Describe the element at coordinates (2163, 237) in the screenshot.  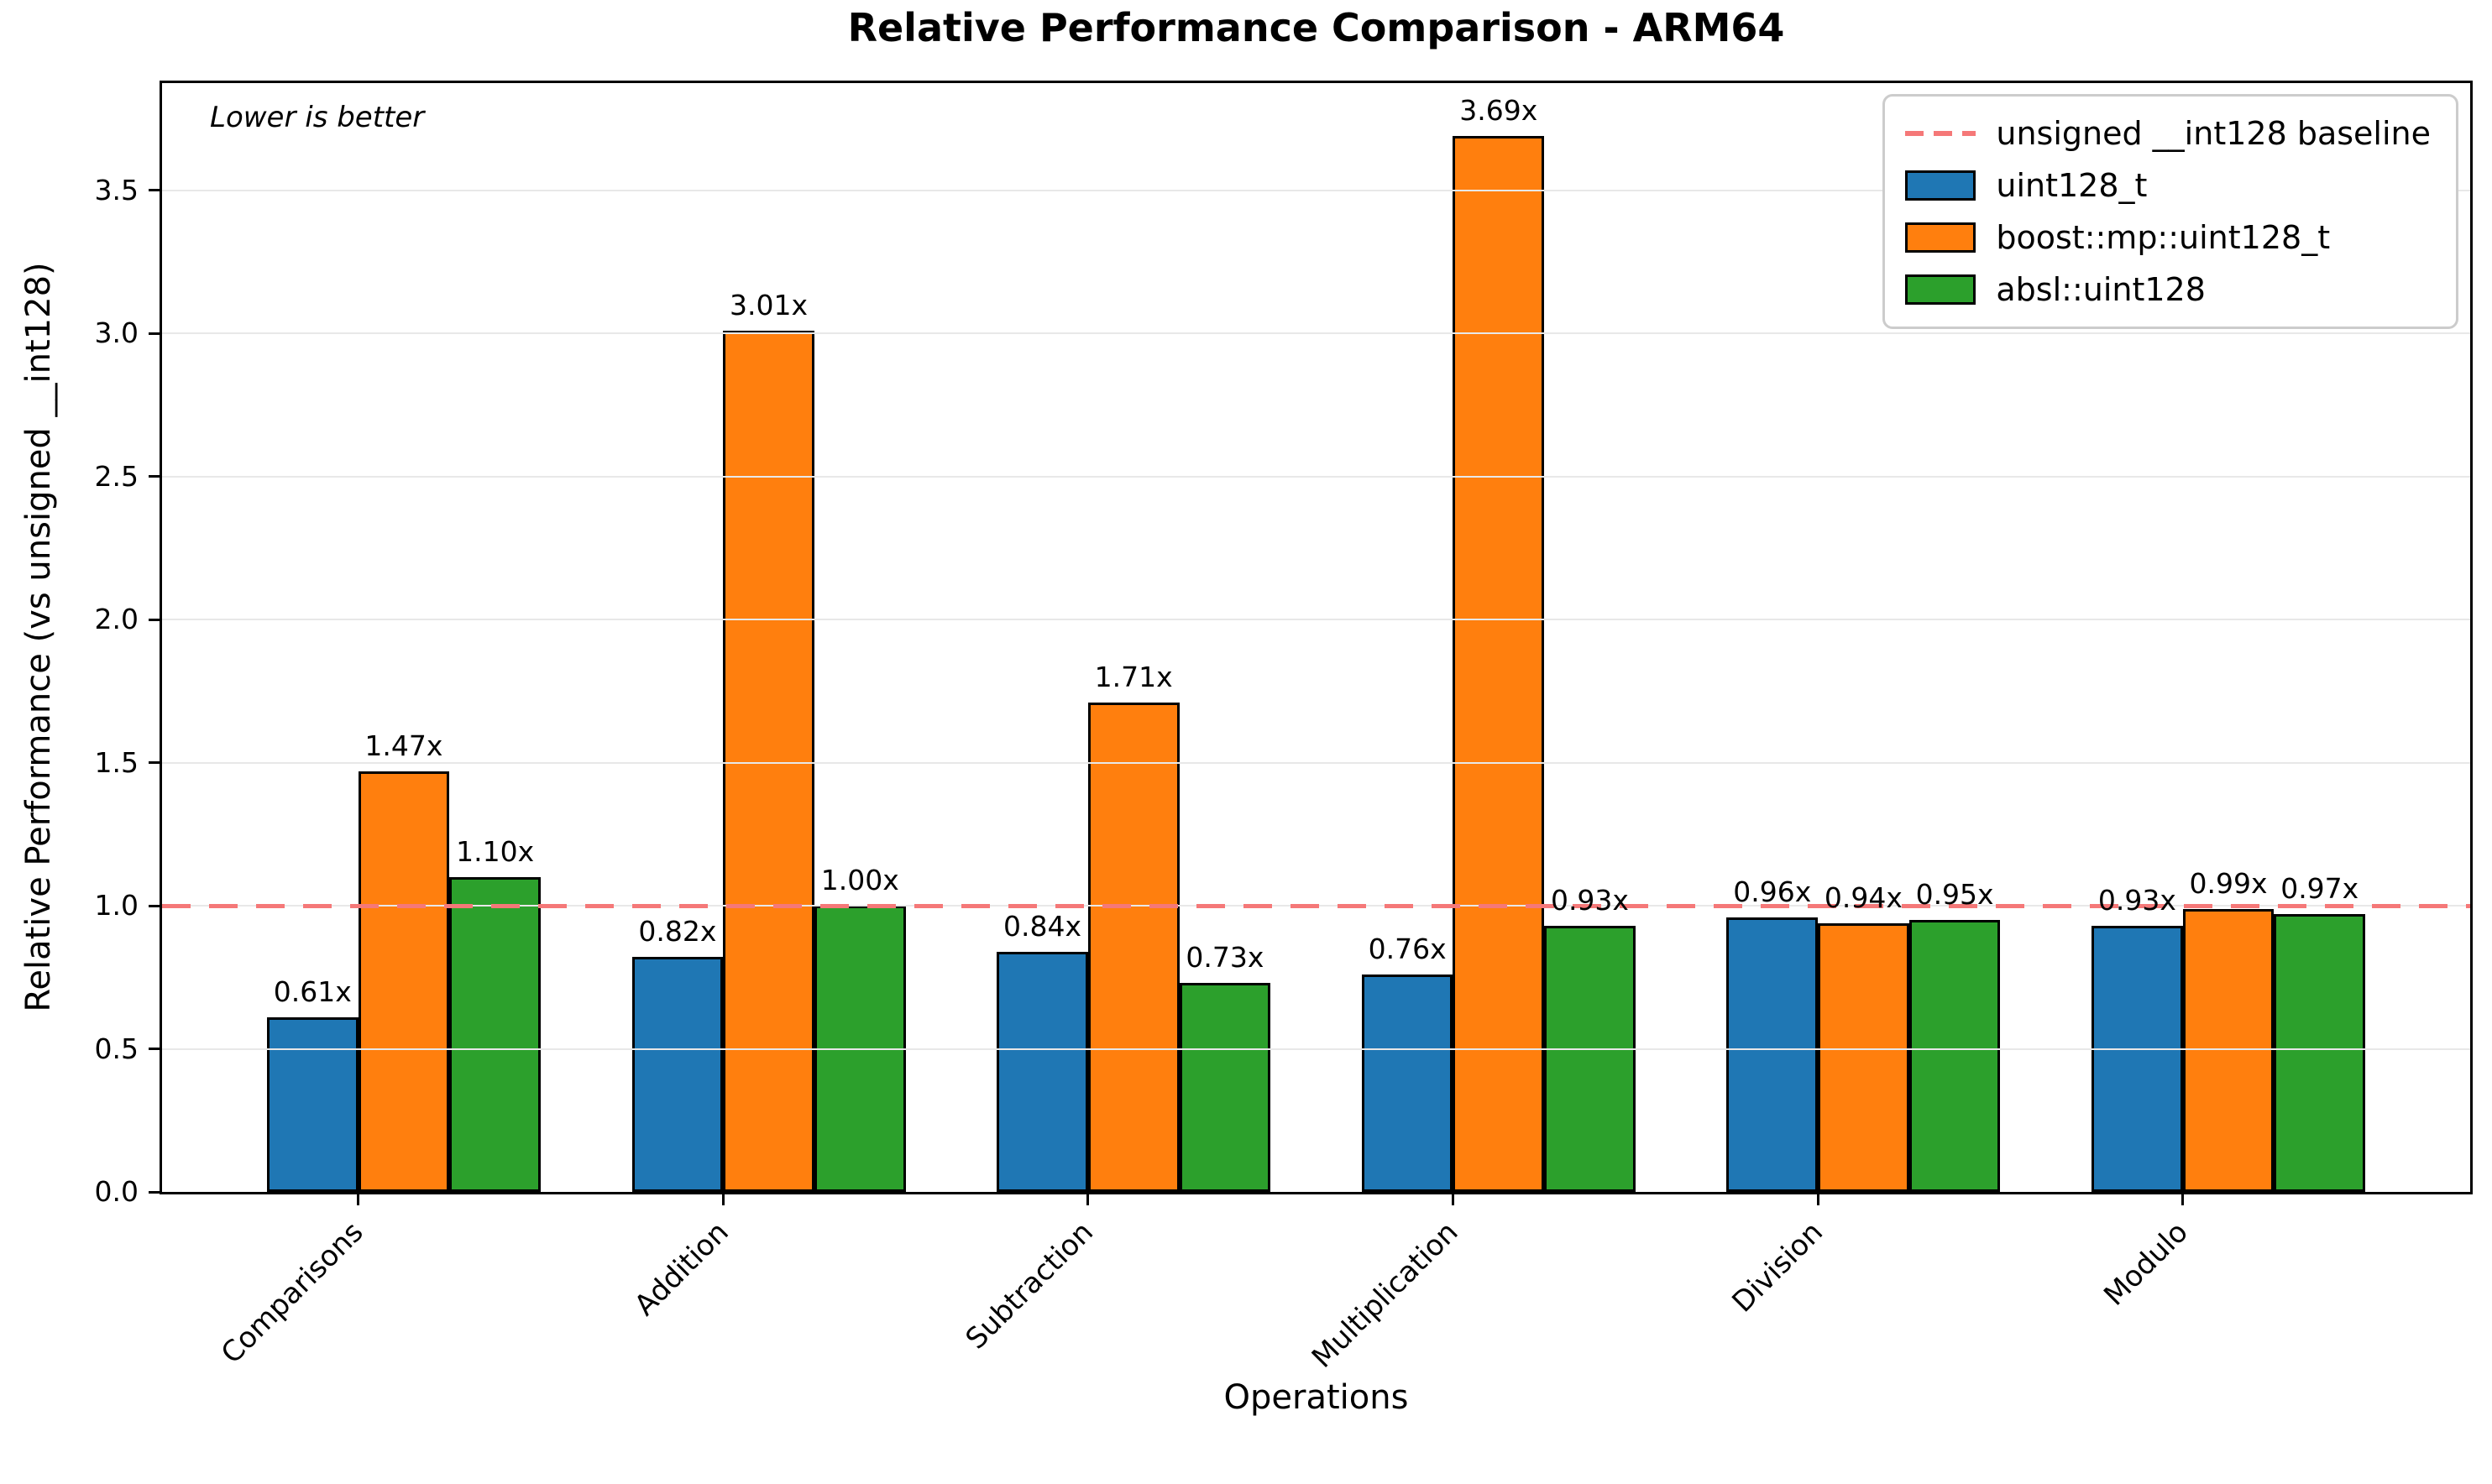
I see `legend-series-label: boost::mp::uint128_t` at that location.